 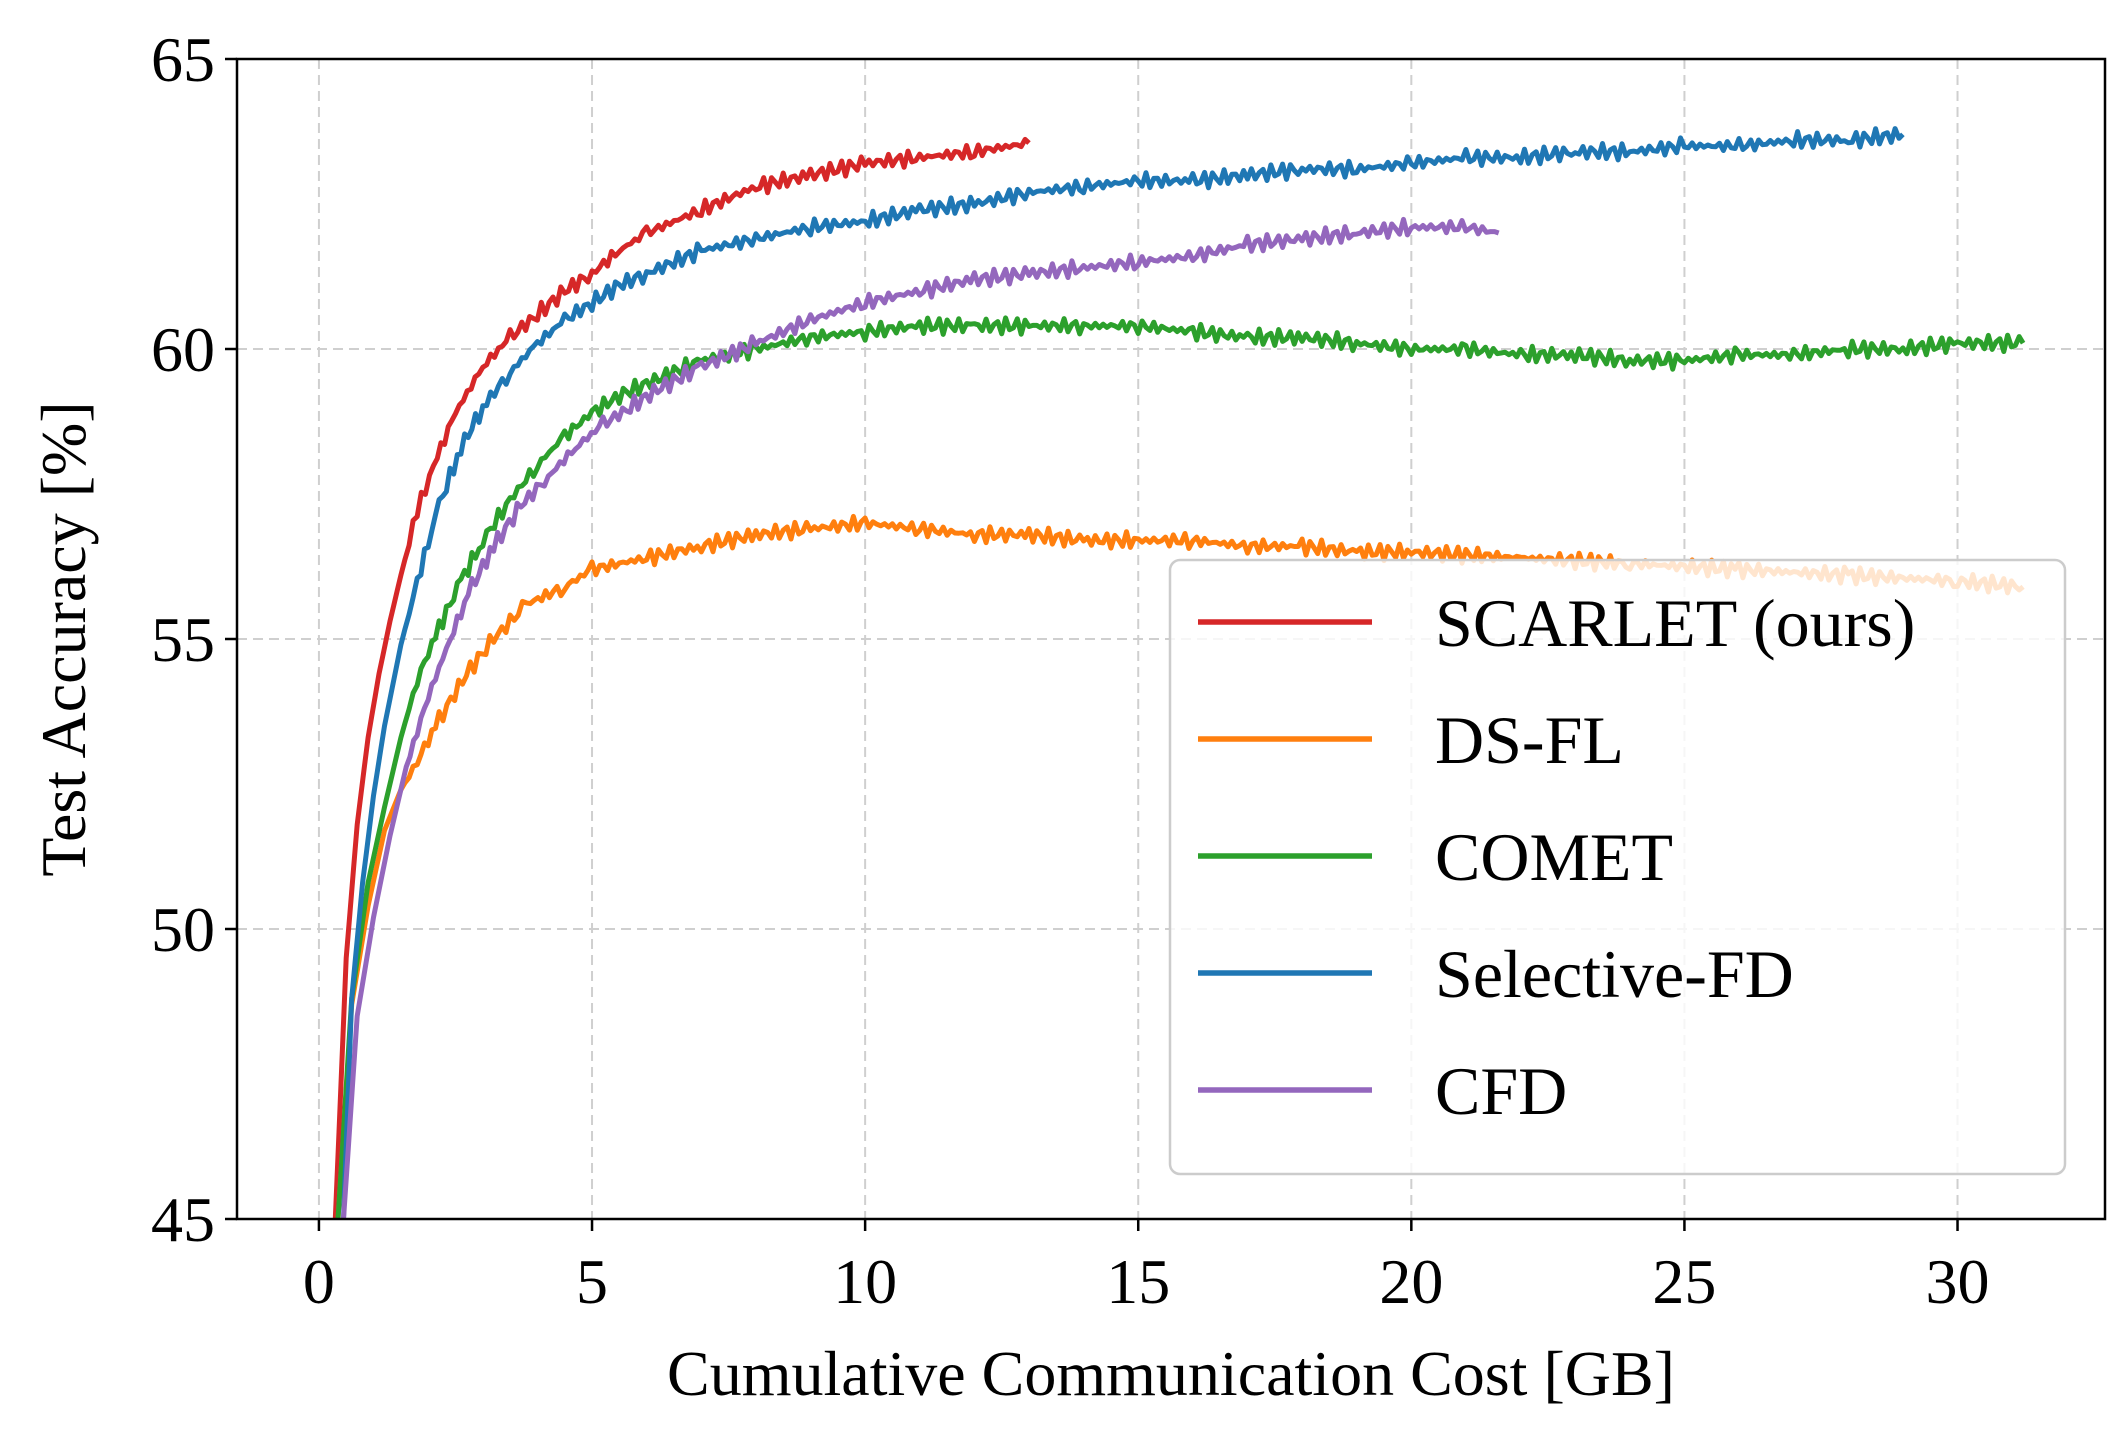 What do you see at coordinates (1614, 974) in the screenshot?
I see `legend-label: Selective-FD` at bounding box center [1614, 974].